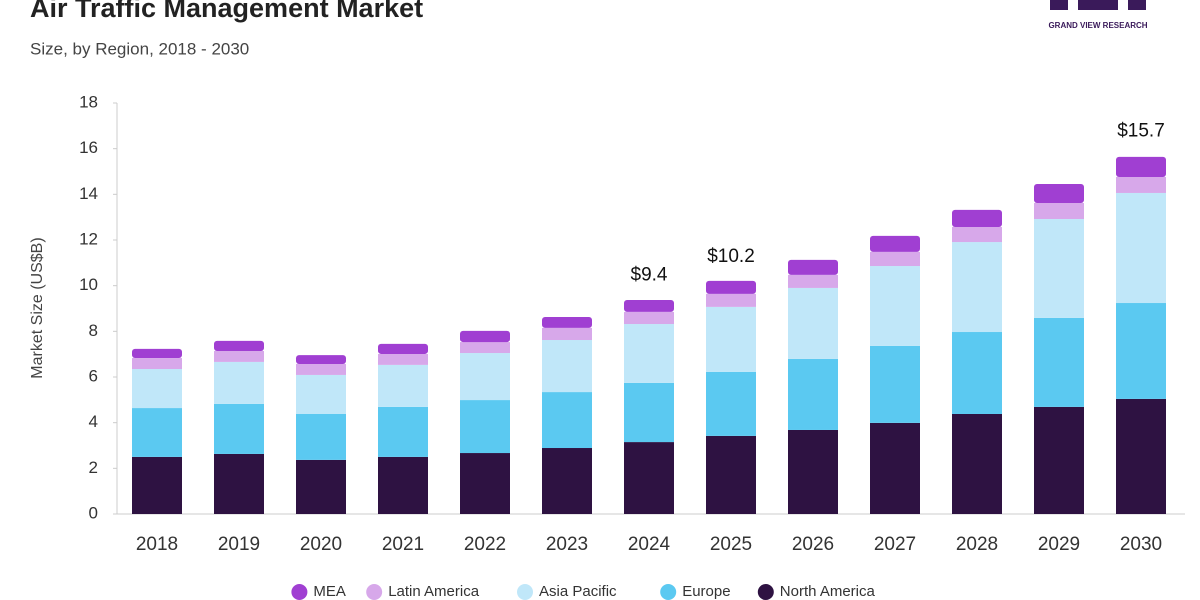  What do you see at coordinates (139, 48) in the screenshot?
I see `chart-subtitle: Size, by Region, 2018 - 2030` at bounding box center [139, 48].